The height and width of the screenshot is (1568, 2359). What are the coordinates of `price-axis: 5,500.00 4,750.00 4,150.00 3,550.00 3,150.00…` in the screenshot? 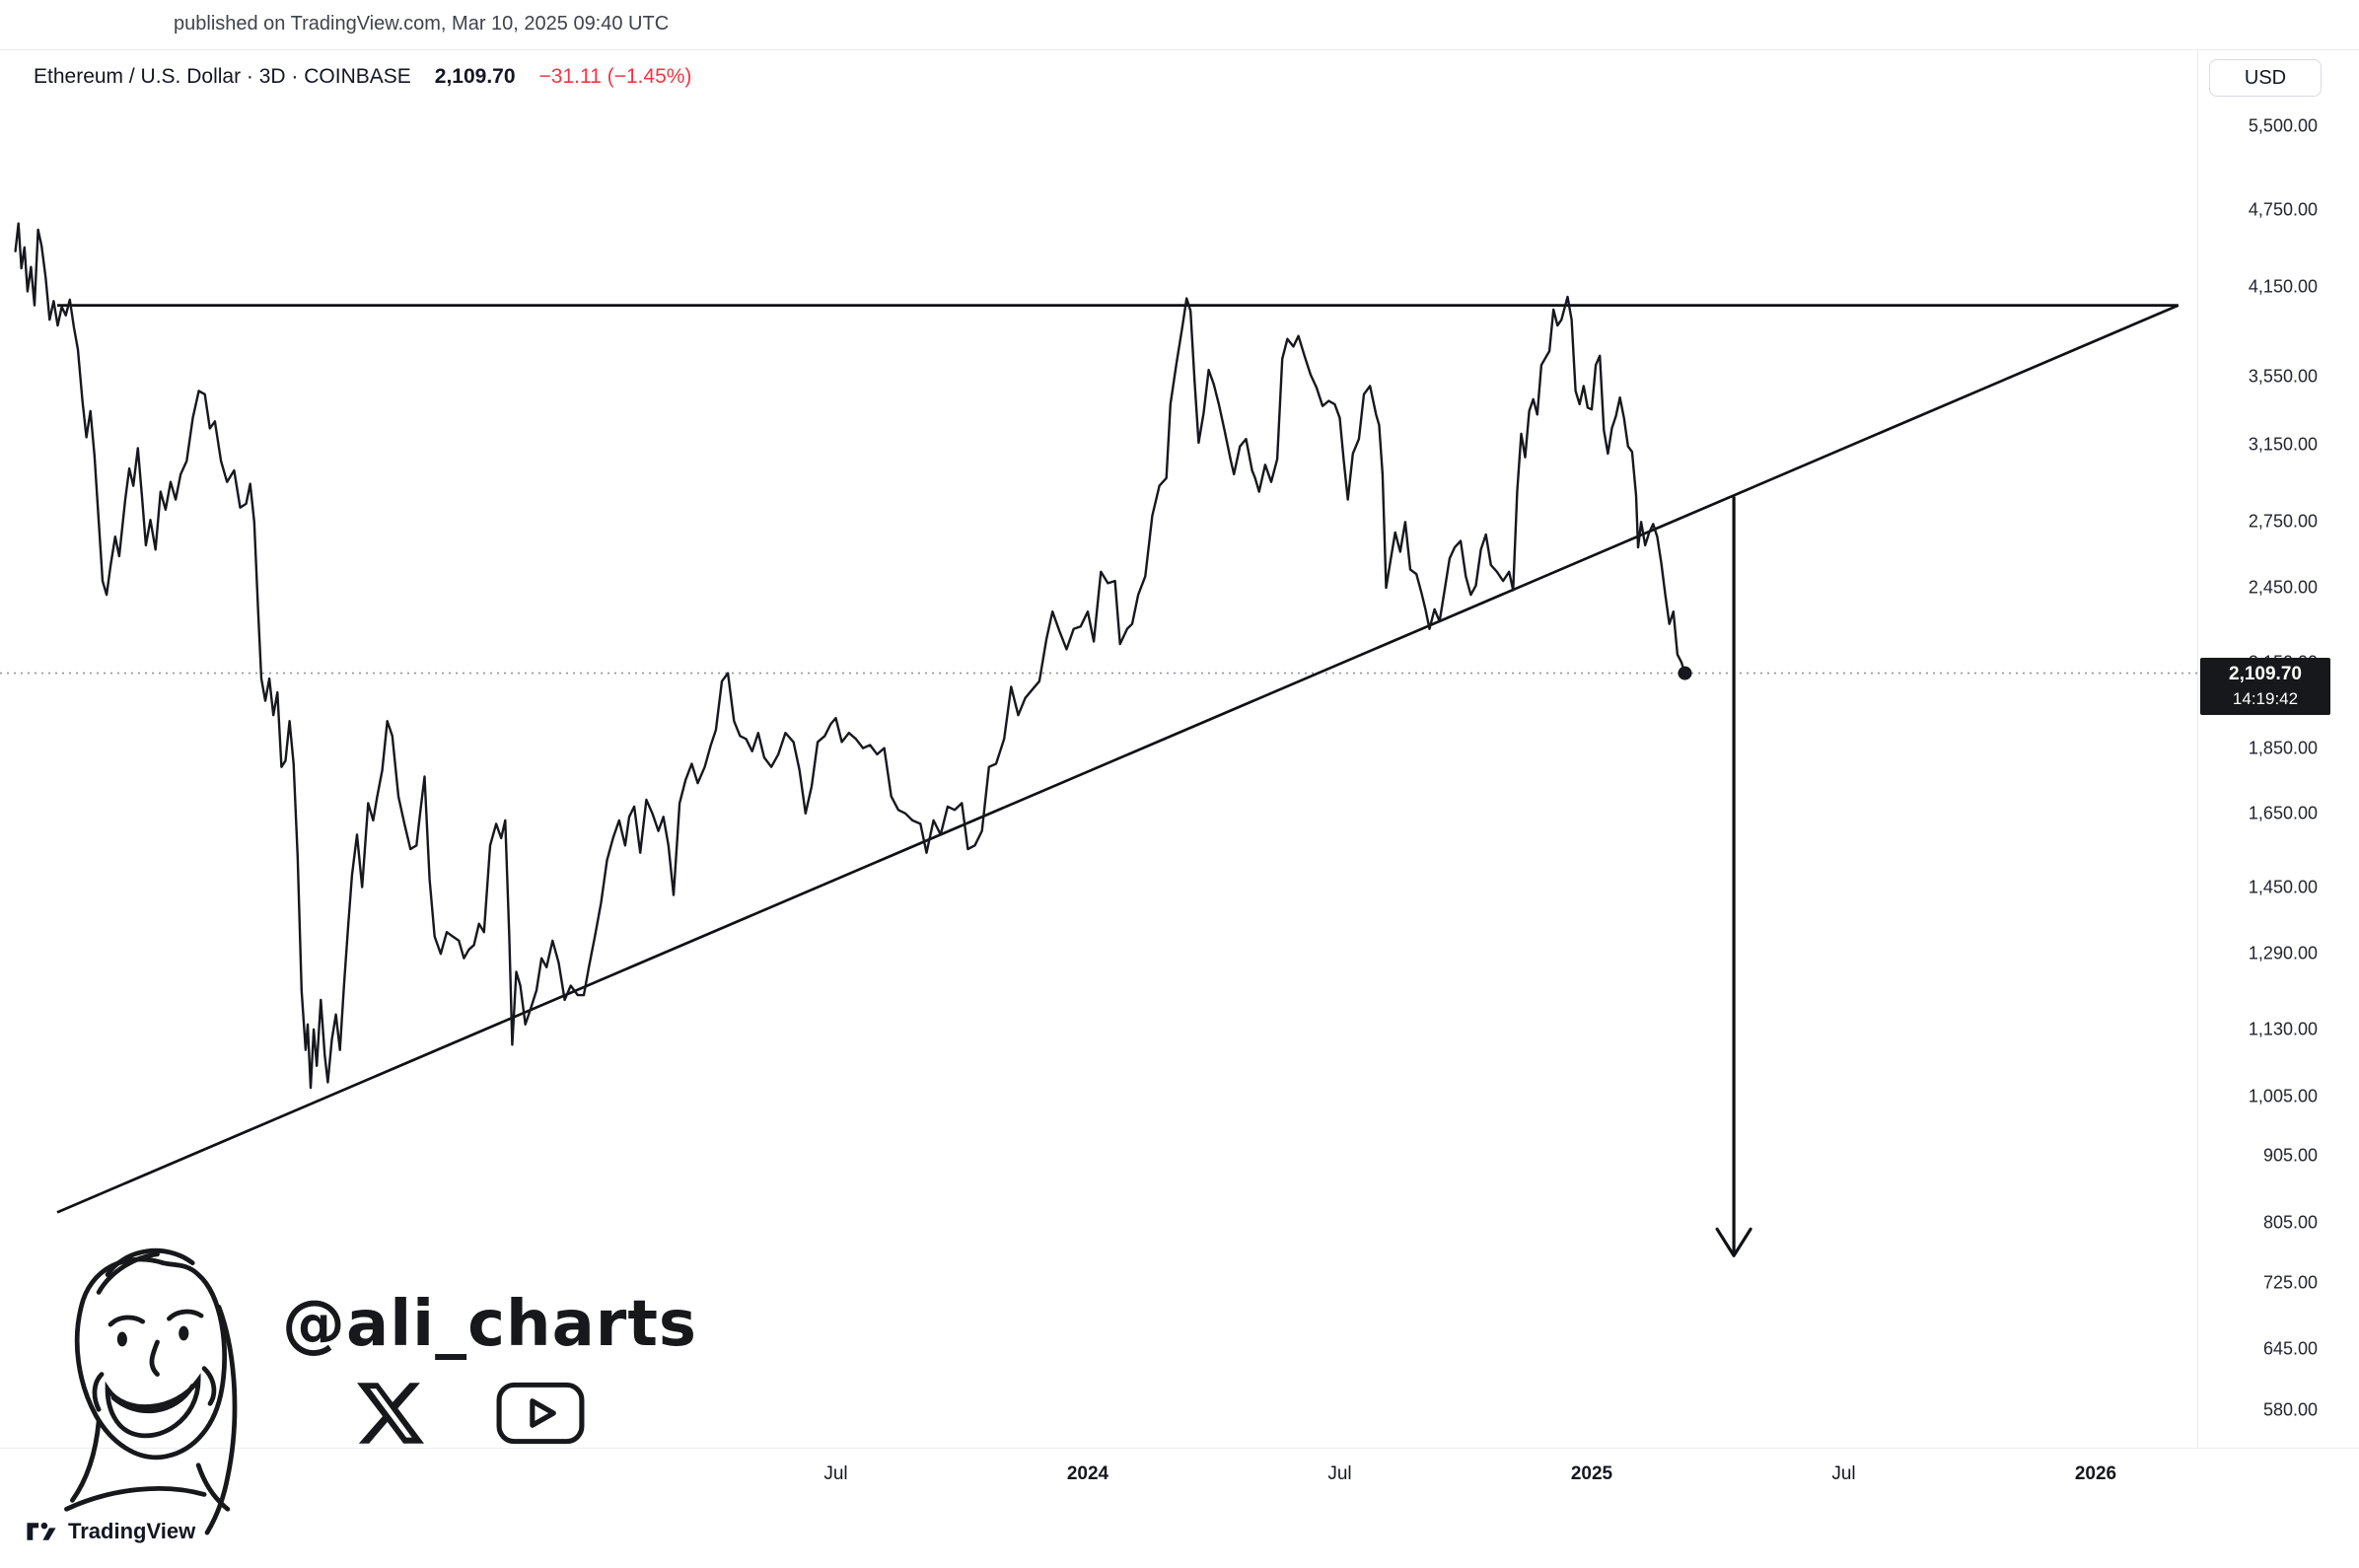 It's located at (2278, 724).